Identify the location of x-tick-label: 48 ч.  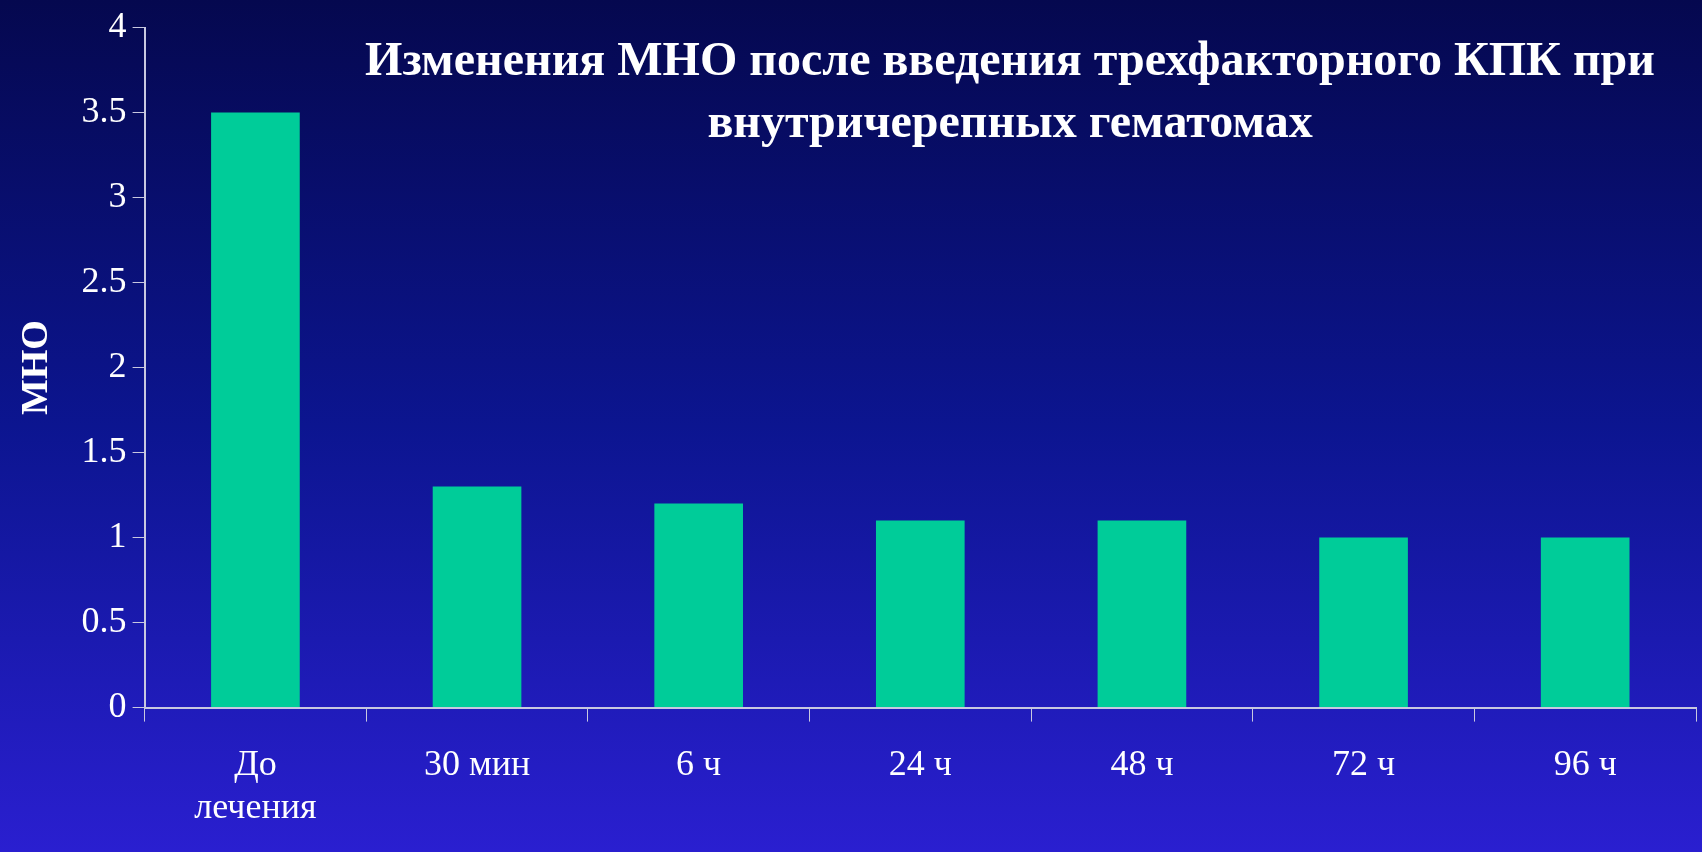
(1142, 762).